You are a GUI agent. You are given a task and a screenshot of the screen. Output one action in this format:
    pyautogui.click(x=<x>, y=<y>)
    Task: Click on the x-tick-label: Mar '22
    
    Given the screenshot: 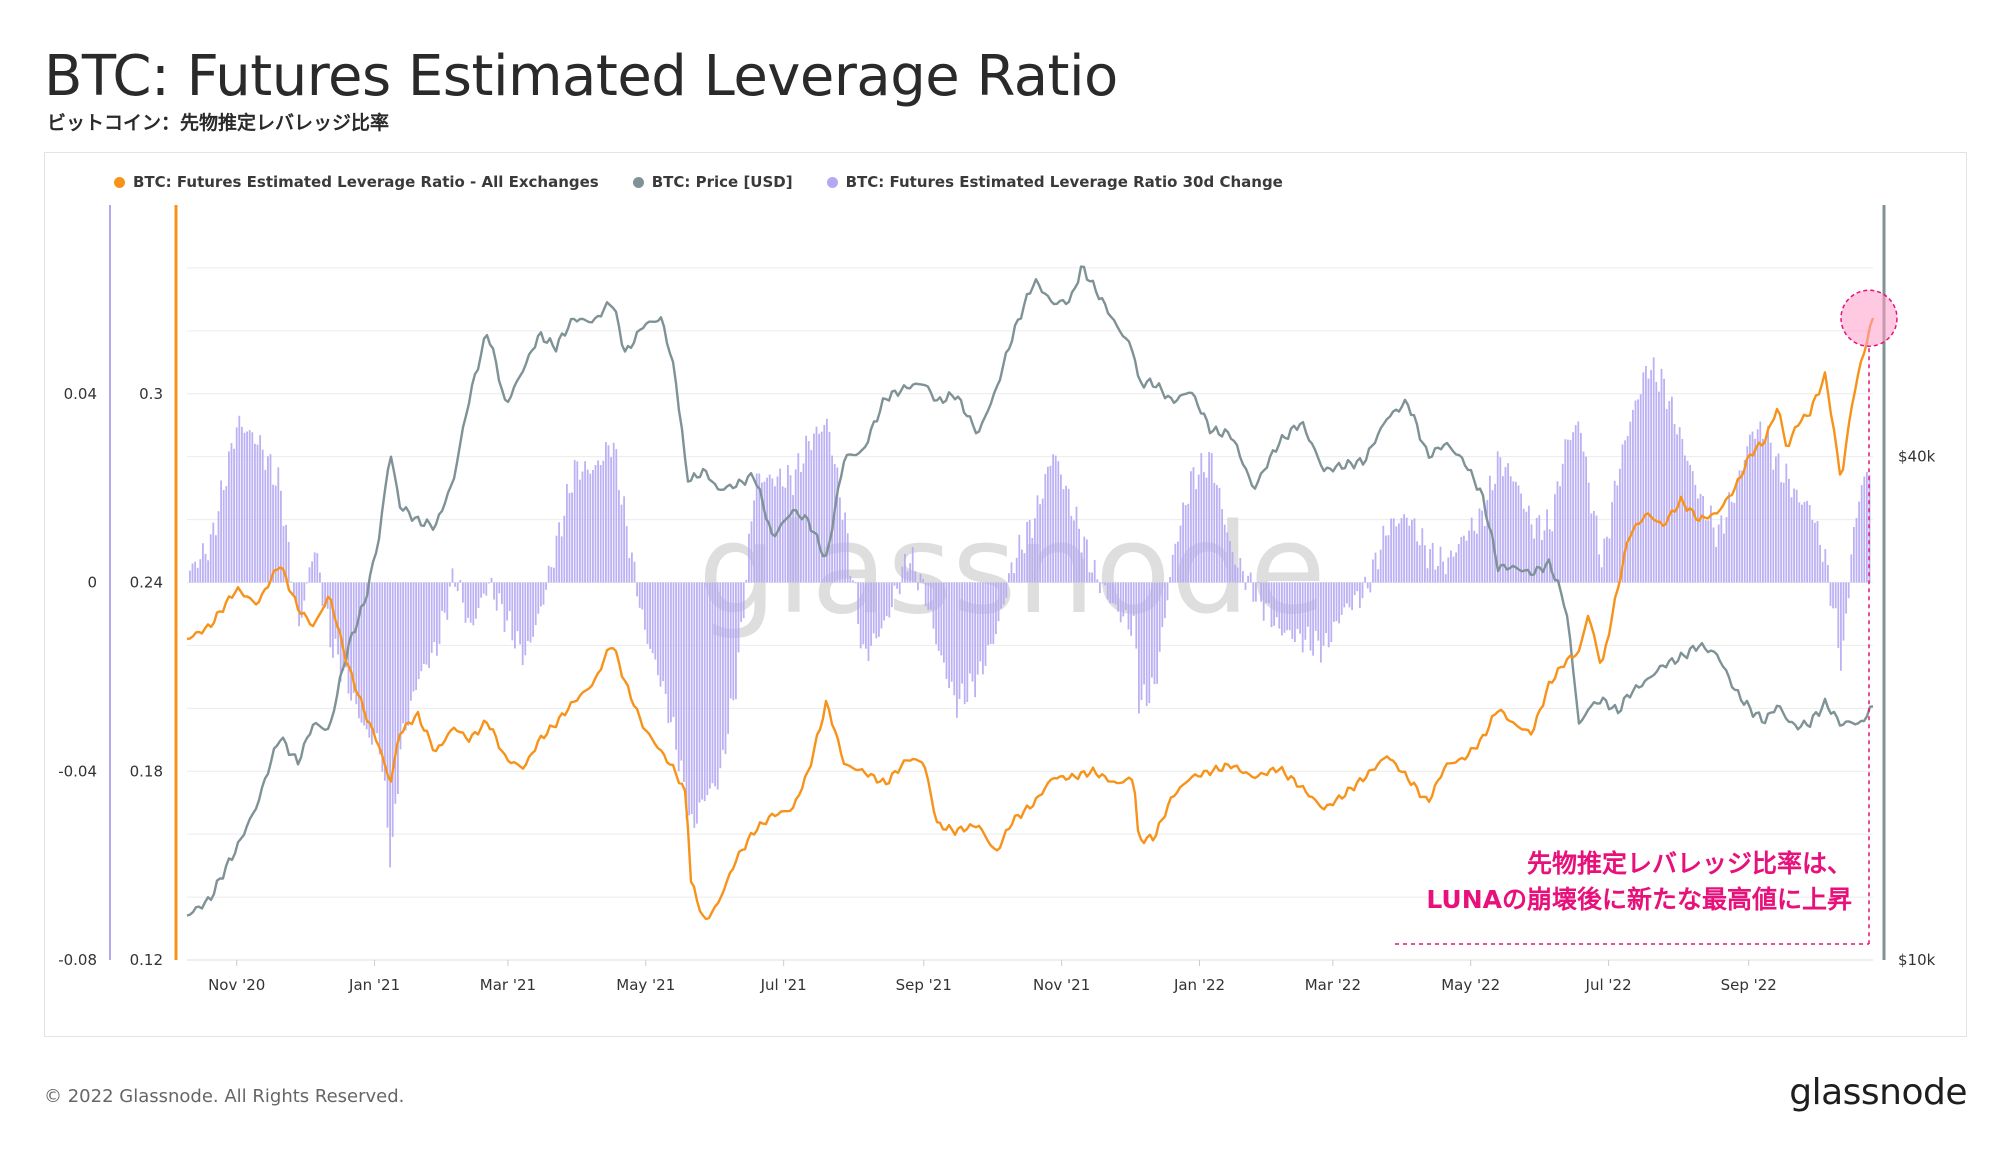 What is the action you would take?
    pyautogui.click(x=1333, y=985)
    